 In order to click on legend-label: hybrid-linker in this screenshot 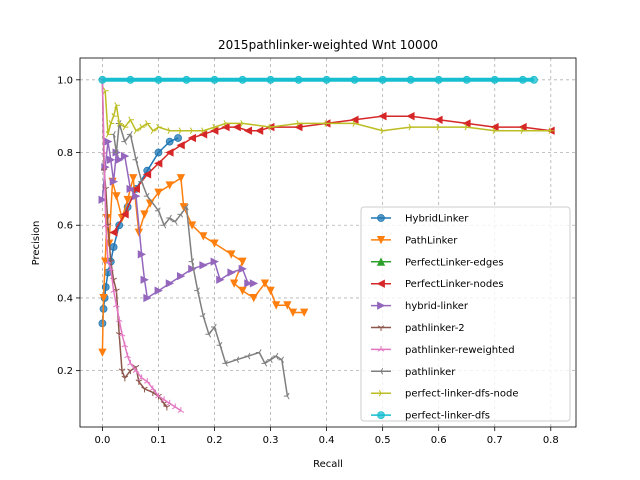, I will do `click(437, 306)`.